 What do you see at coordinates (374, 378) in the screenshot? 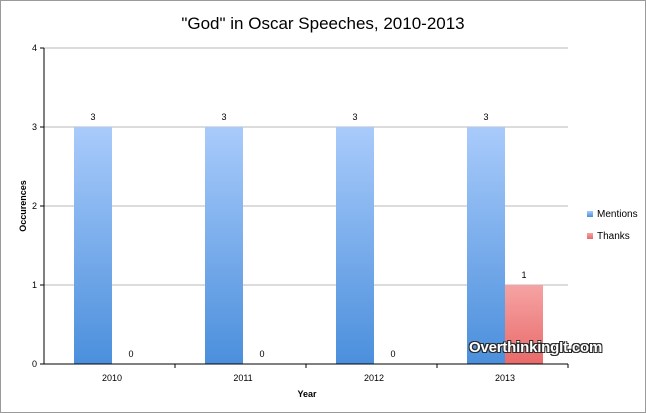
I see `x-tick-label-2012: 2012` at bounding box center [374, 378].